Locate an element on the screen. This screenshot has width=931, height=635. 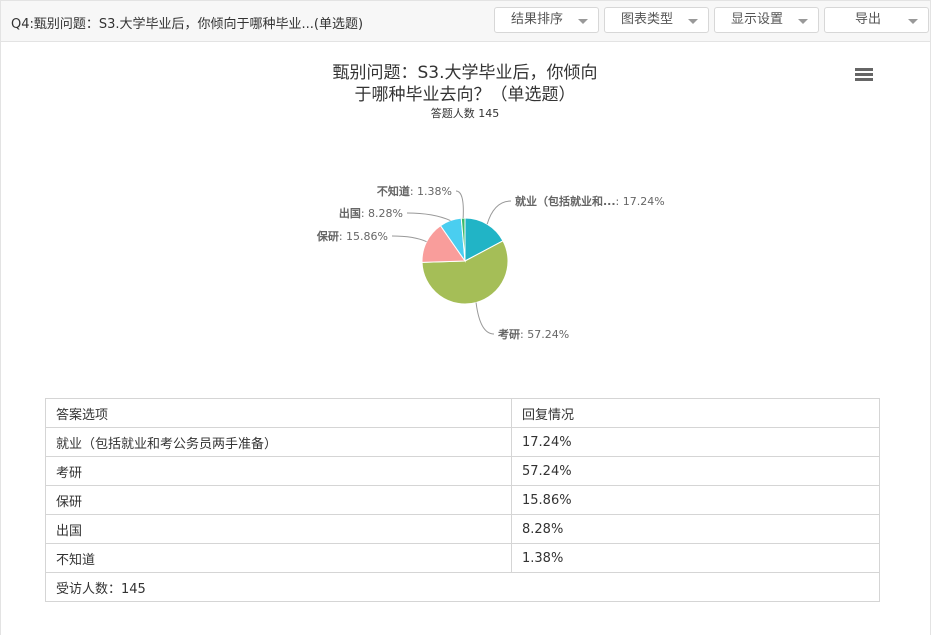
table-row: 就业（包括就业和考公务员两手准备） 17.24% is located at coordinates (462, 442).